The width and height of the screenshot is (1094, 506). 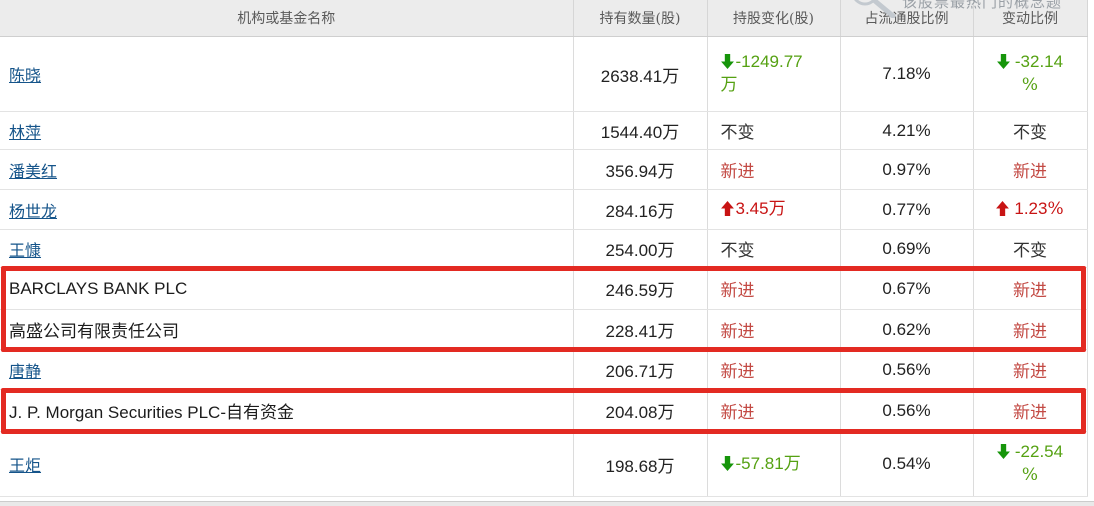 I want to click on decrease-value: -32.14%, so click(x=1030, y=74).